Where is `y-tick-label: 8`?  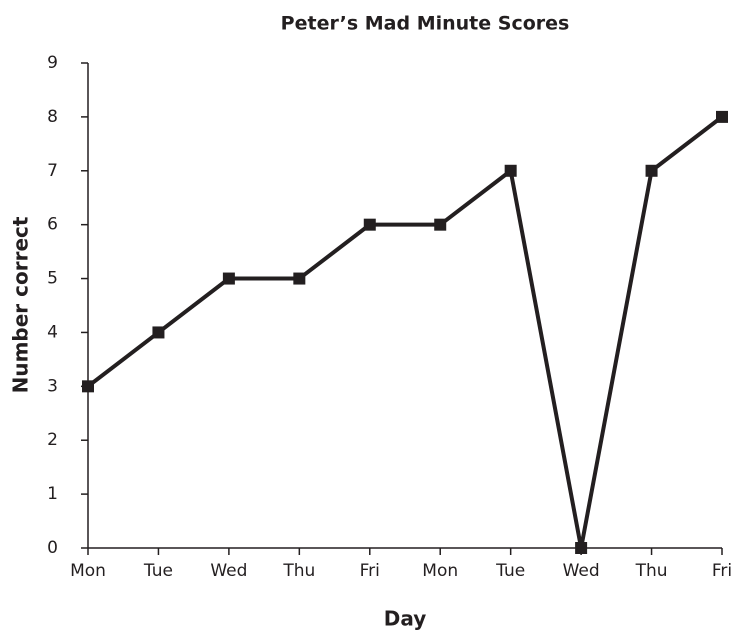
y-tick-label: 8 is located at coordinates (52, 117).